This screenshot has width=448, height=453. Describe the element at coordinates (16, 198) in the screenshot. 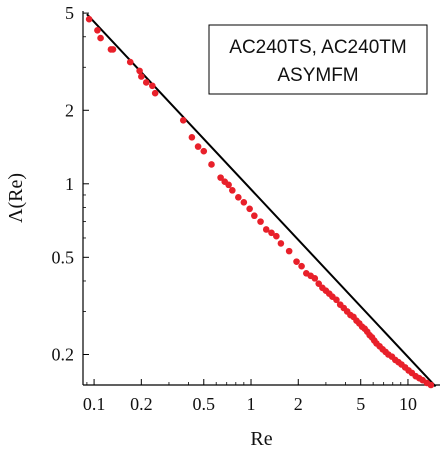

I see `y-axis-label: Λ(Re)` at that location.